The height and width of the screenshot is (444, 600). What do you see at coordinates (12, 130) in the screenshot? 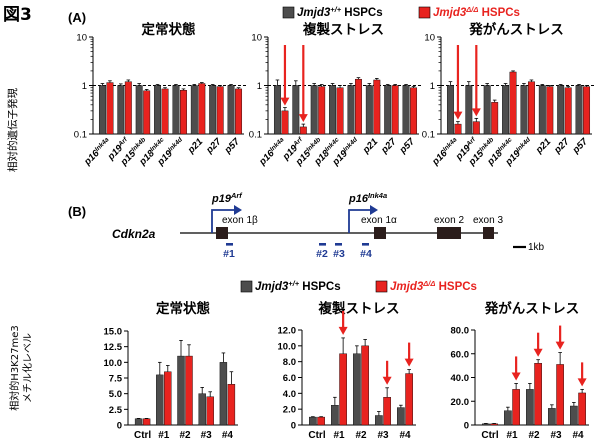
I see `panel-a-ylabel: 相対的遺伝子発現` at bounding box center [12, 130].